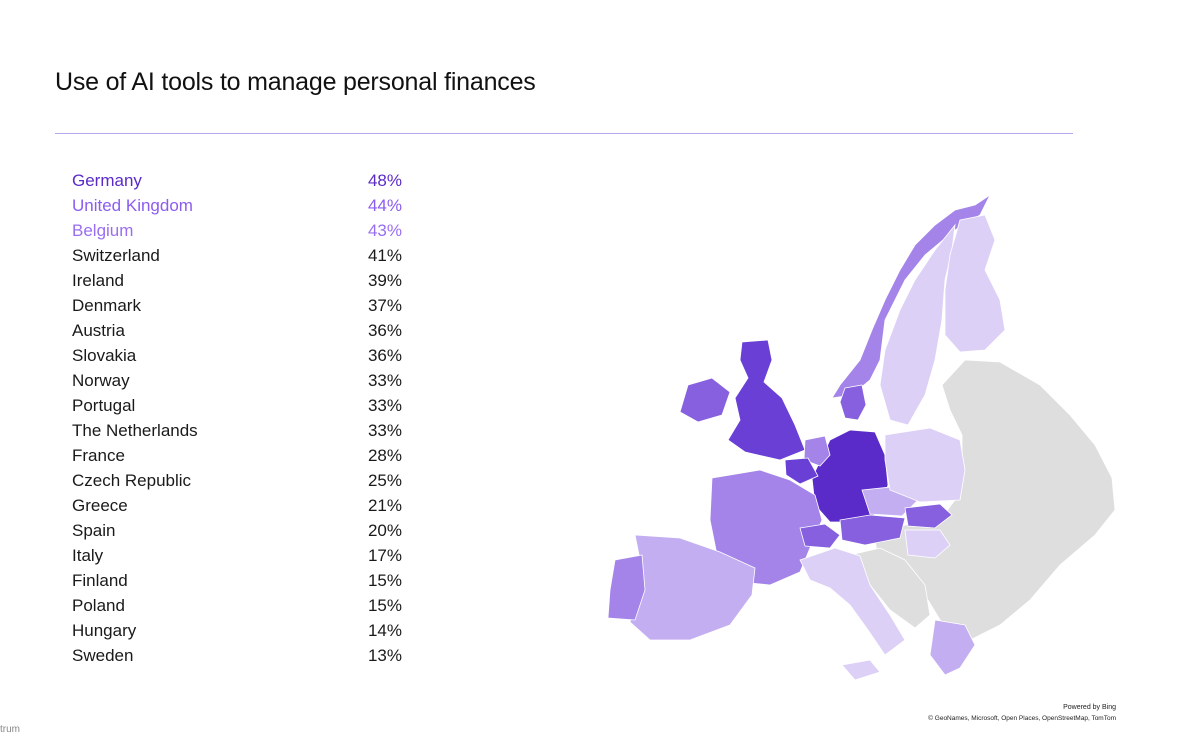  Describe the element at coordinates (384, 280) in the screenshot. I see `country-value: 39%` at that location.